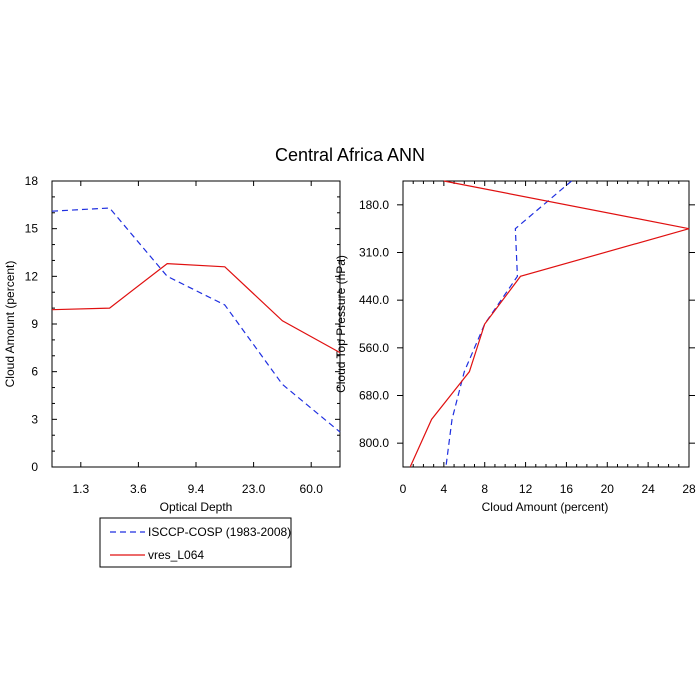  What do you see at coordinates (312, 489) in the screenshot?
I see `left-x-tick-label: 60.0` at bounding box center [312, 489].